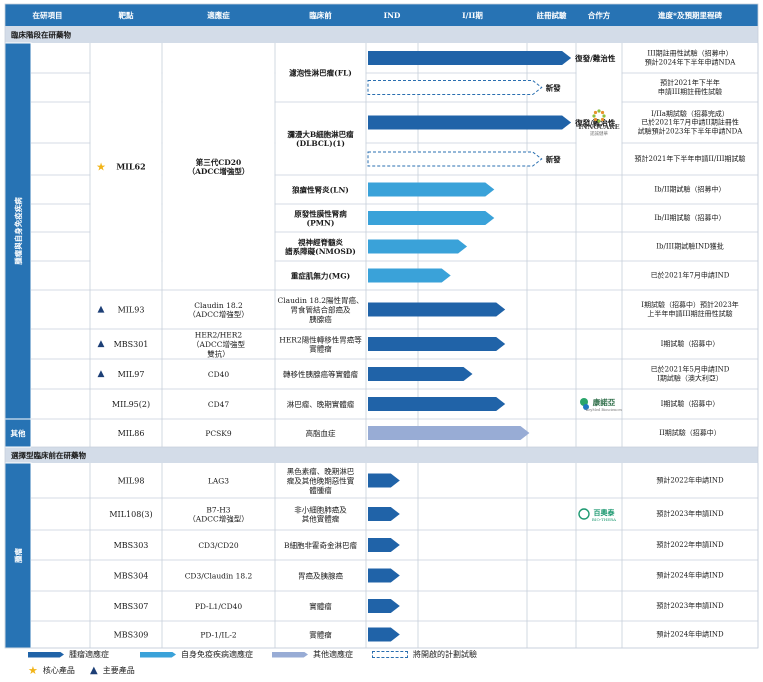  What do you see at coordinates (131, 309) in the screenshot?
I see `product-name: MIL93` at bounding box center [131, 309].